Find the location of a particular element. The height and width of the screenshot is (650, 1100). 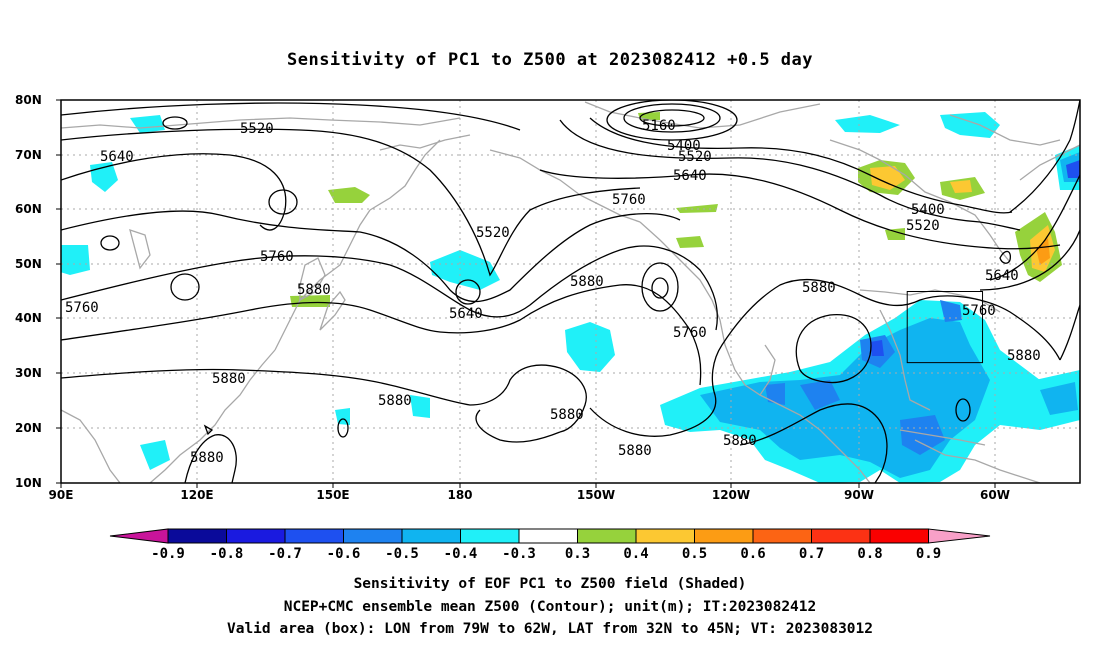

colorbar-tick-label: -0.3 is located at coordinates (519, 554).